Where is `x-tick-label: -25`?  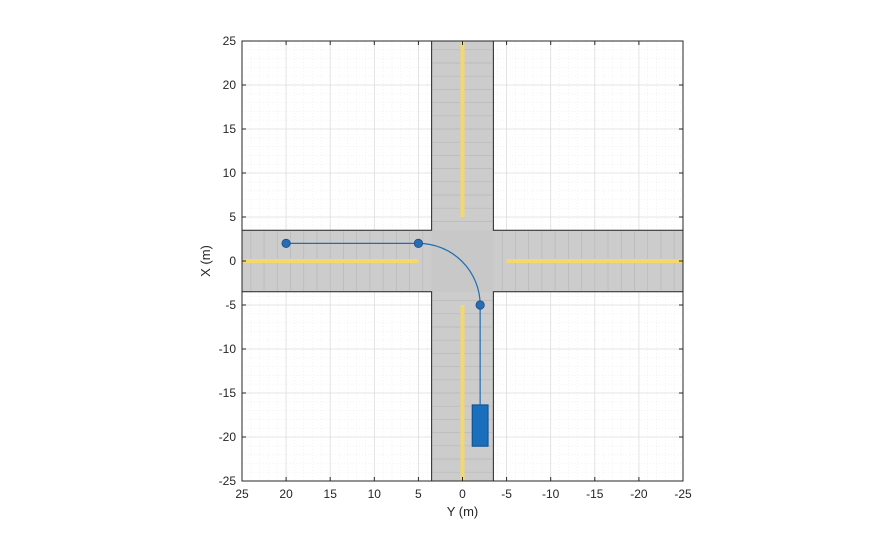 x-tick-label: -25 is located at coordinates (683, 494).